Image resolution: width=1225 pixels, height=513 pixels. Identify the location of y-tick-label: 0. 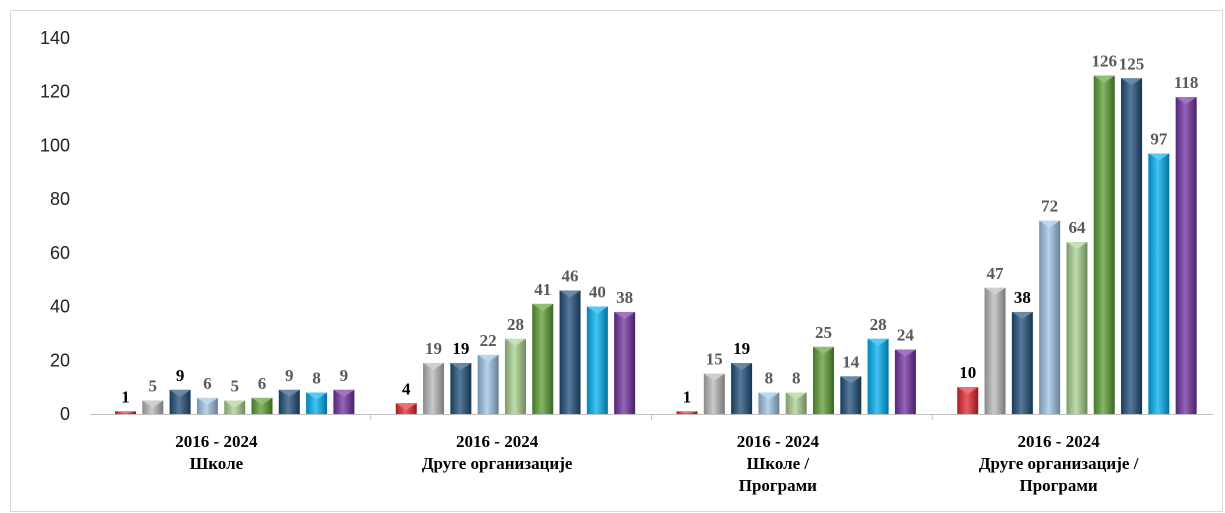
(65, 414).